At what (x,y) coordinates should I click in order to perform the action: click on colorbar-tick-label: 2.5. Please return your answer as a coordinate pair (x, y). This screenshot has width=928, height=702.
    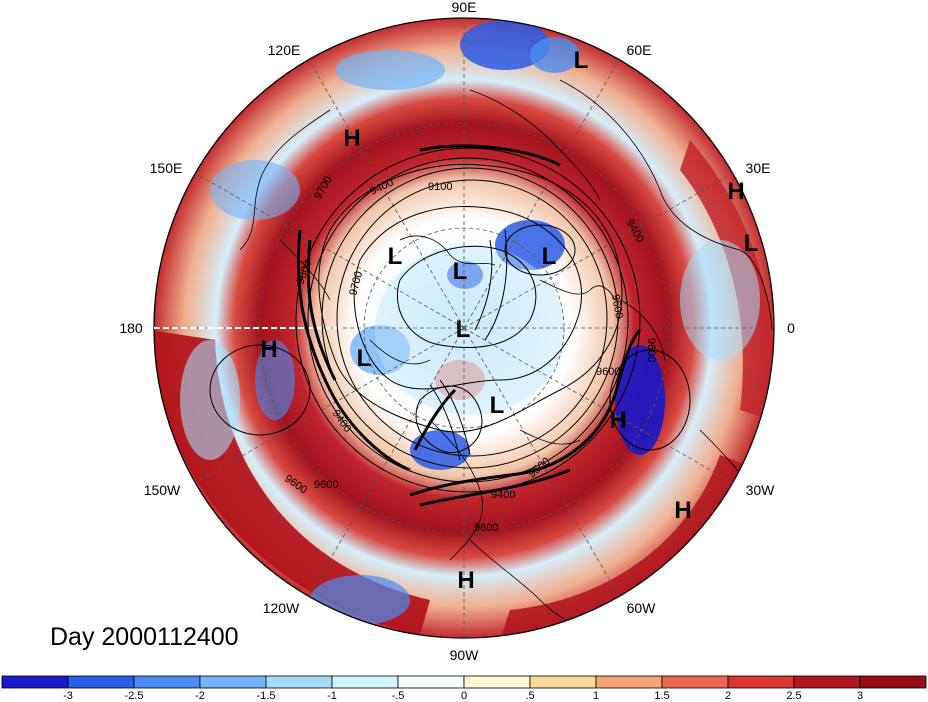
    Looking at the image, I should click on (793, 696).